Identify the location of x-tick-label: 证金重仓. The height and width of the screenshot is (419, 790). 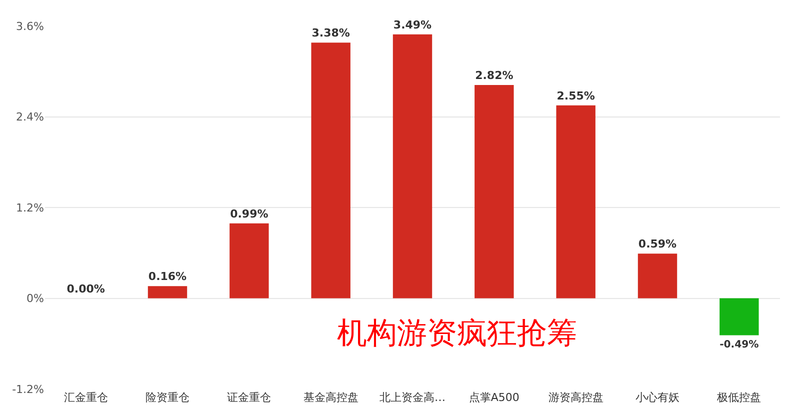
(249, 397).